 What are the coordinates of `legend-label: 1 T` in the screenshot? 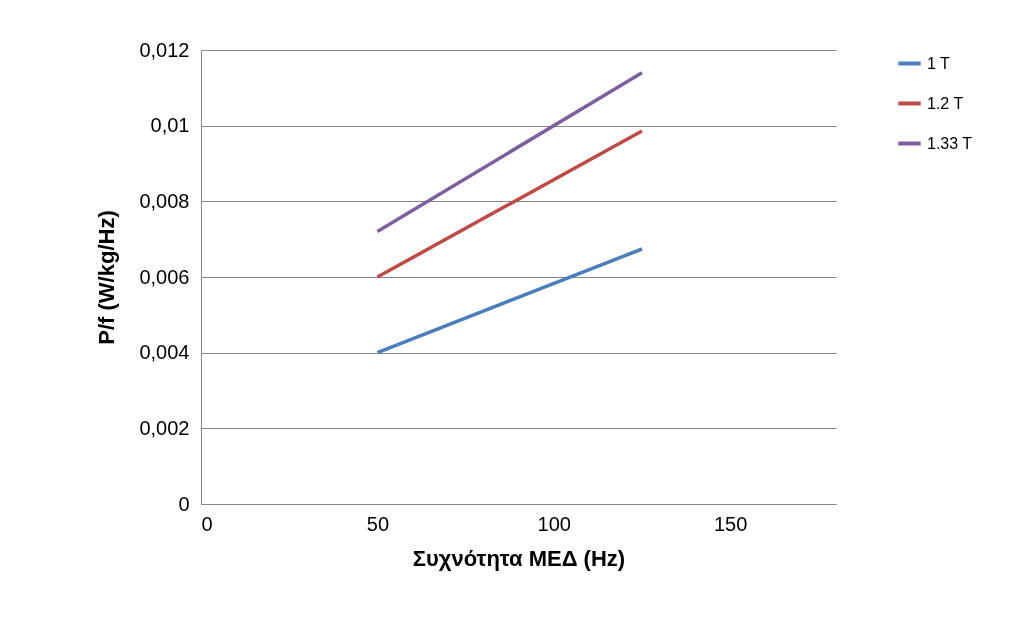 It's located at (939, 63).